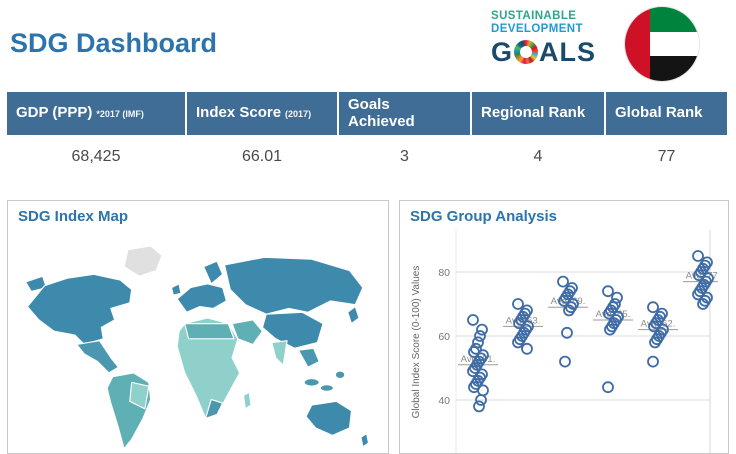  What do you see at coordinates (114, 43) in the screenshot?
I see `page-title: SDG Dashboard` at bounding box center [114, 43].